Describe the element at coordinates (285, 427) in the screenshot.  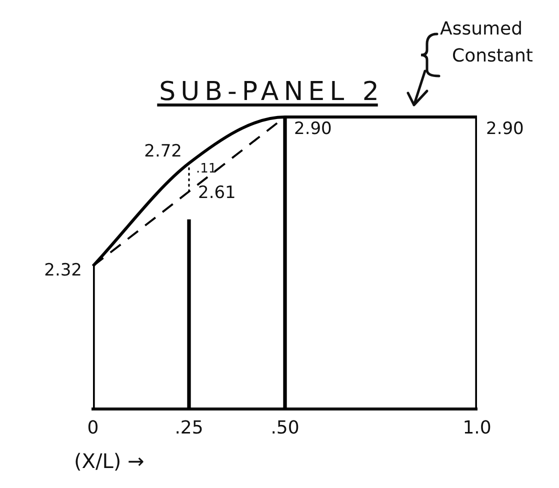
I see `x-tick-label: .50` at that location.